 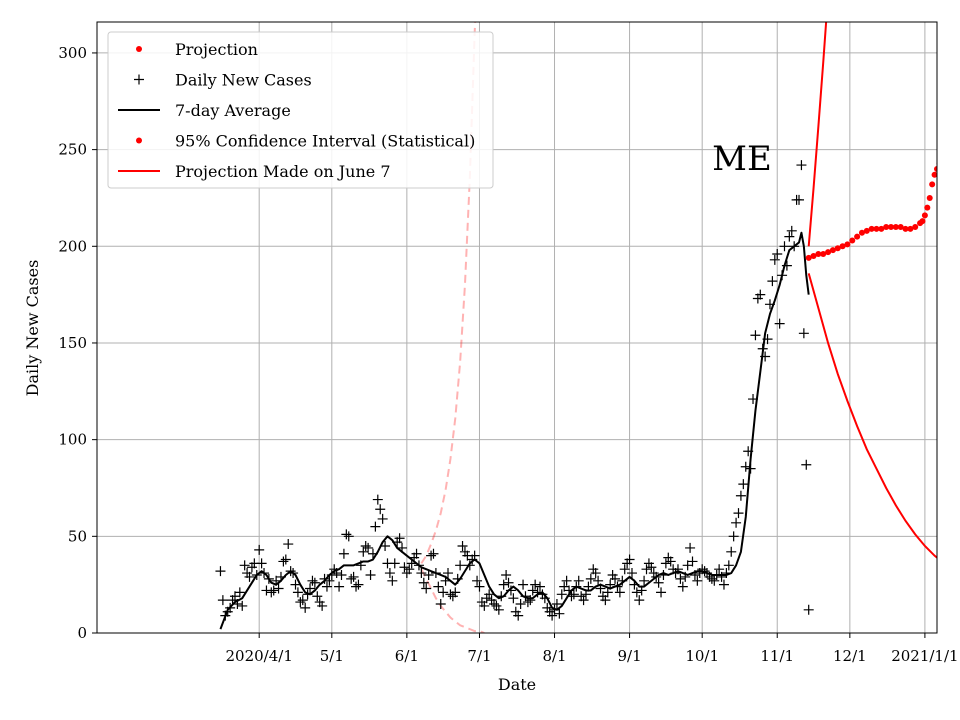 What do you see at coordinates (139, 49) in the screenshot?
I see `legend-marker-dot` at bounding box center [139, 49].